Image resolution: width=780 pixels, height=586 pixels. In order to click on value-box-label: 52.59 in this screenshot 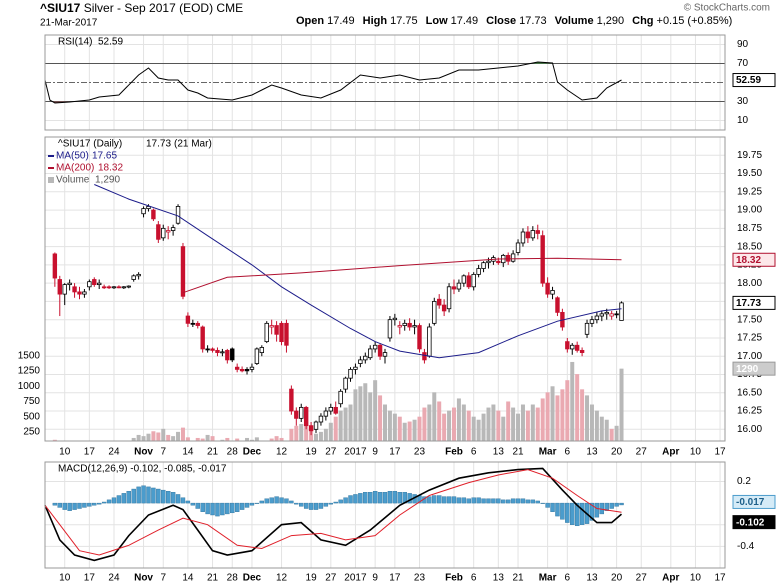, I will do `click(748, 80)`.